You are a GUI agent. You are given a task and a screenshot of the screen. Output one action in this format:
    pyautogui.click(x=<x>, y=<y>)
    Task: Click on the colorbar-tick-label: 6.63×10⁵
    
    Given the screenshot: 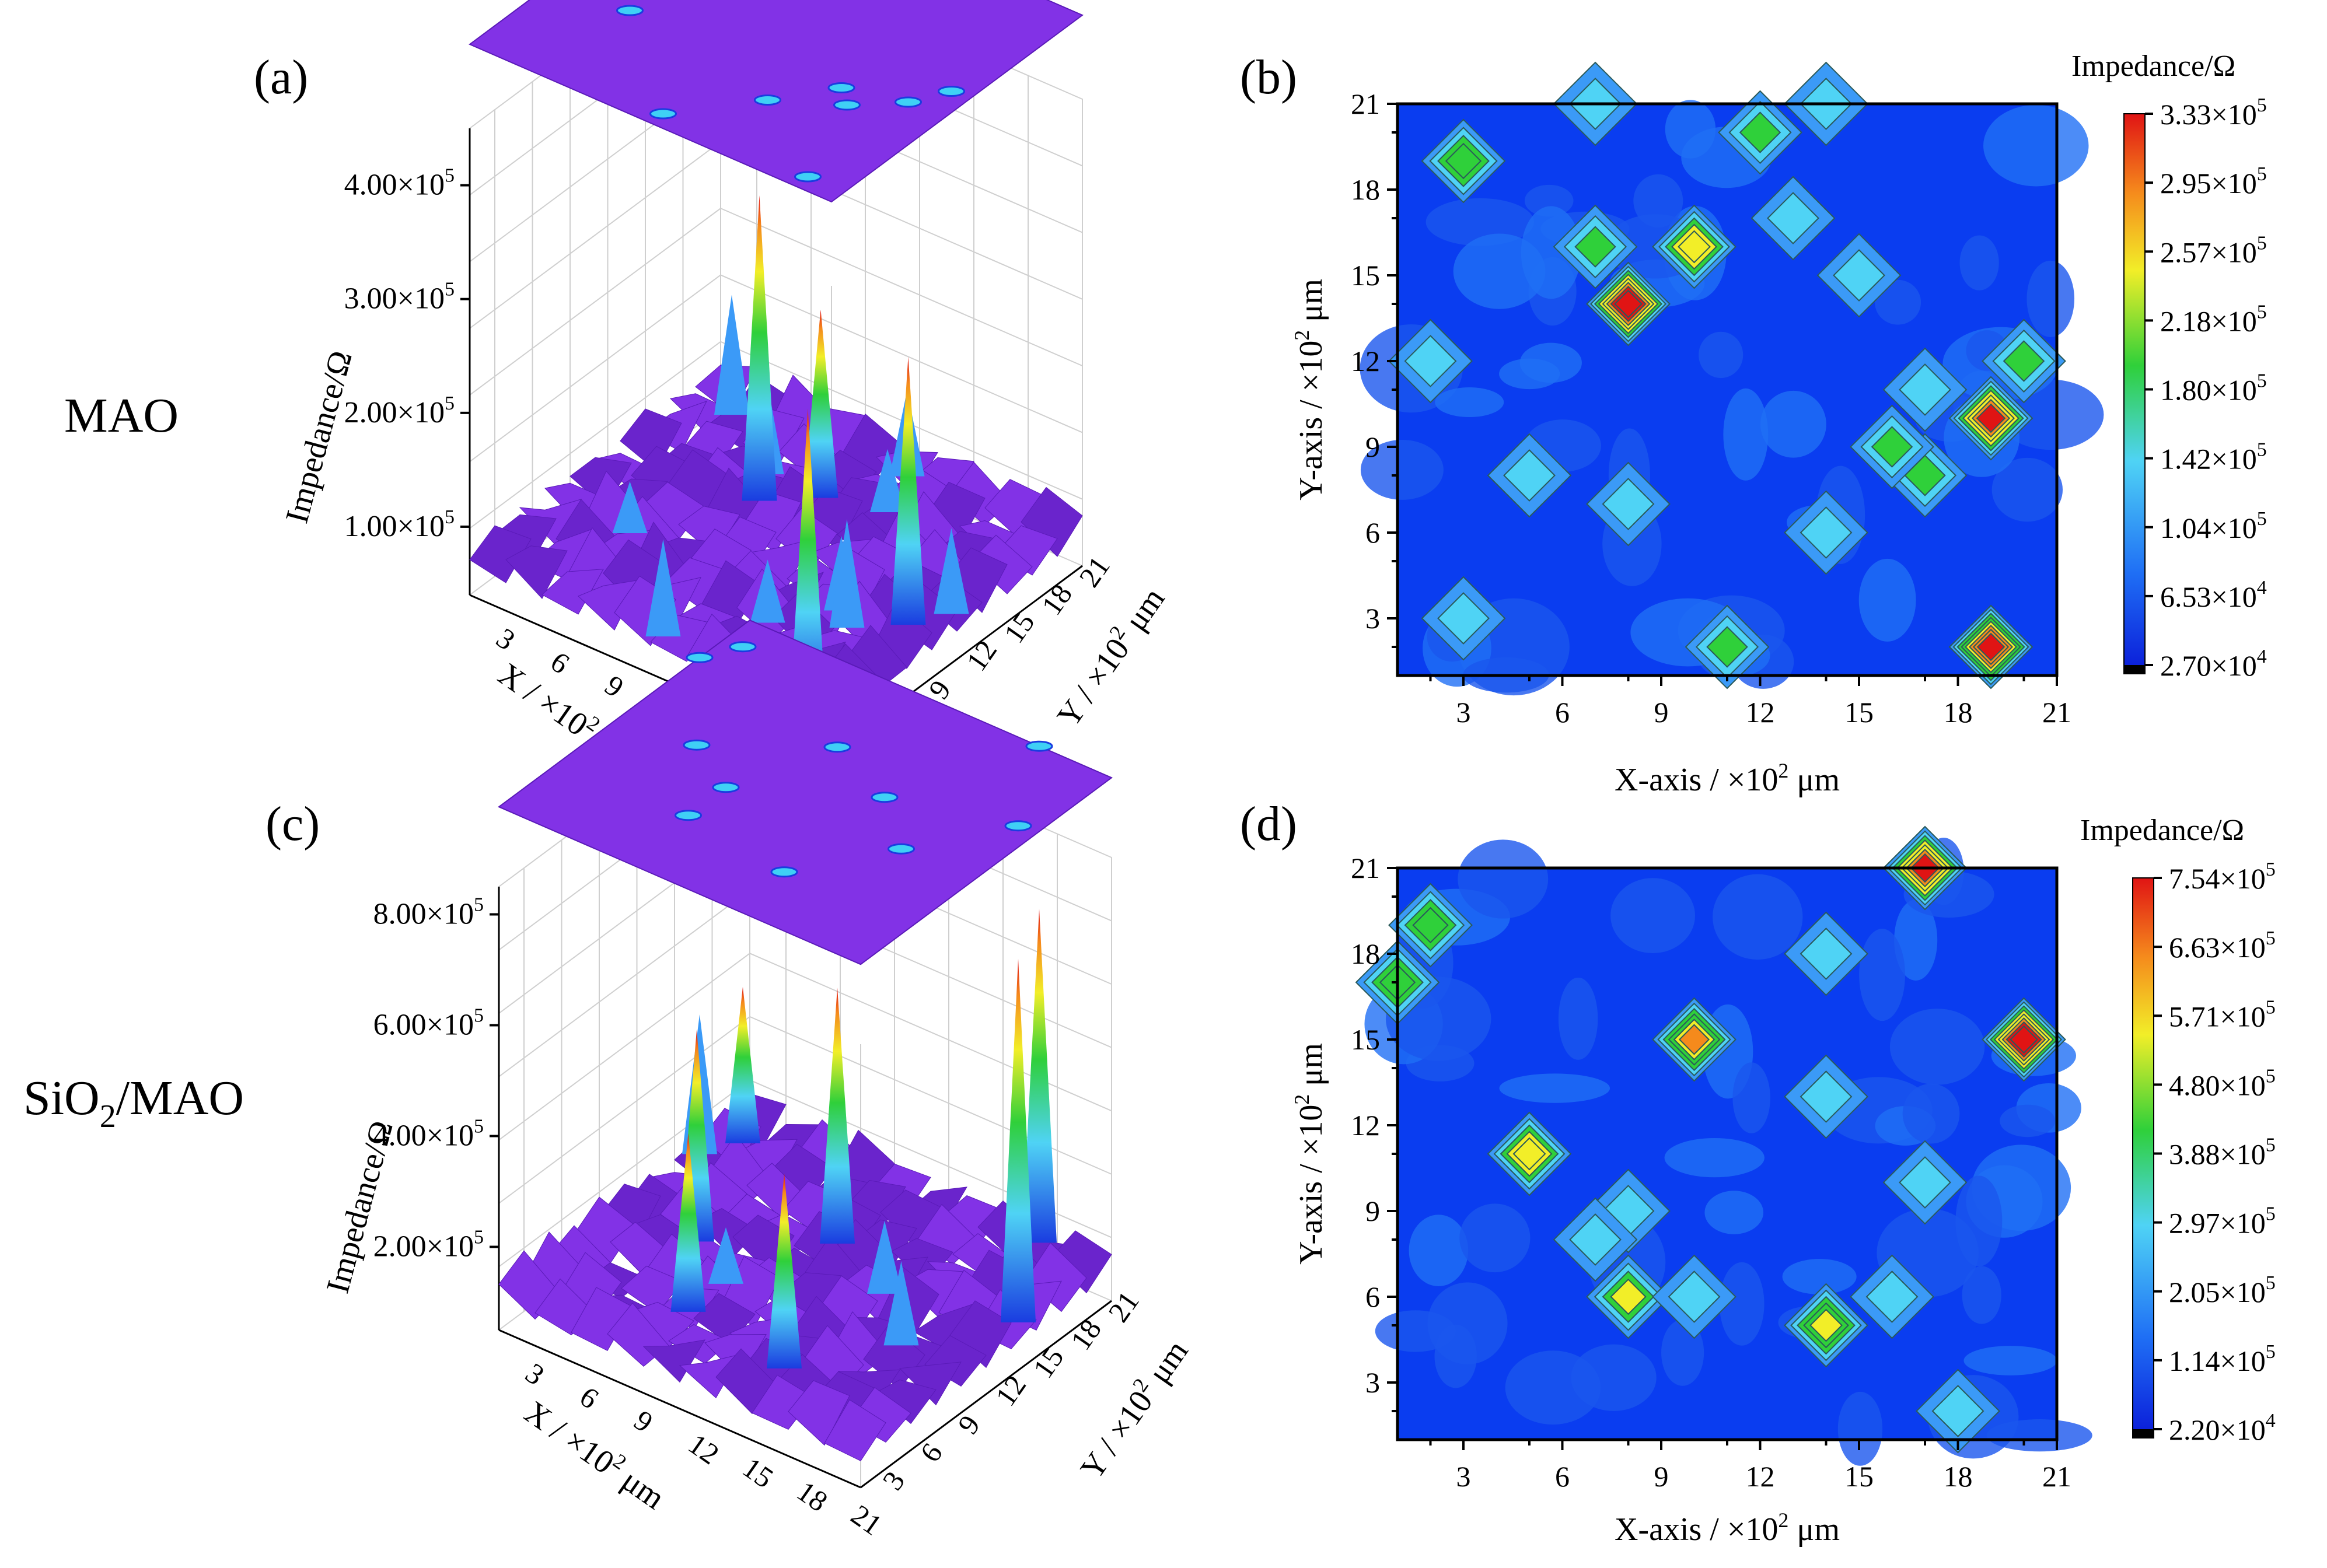 What is the action you would take?
    pyautogui.click(x=2222, y=946)
    